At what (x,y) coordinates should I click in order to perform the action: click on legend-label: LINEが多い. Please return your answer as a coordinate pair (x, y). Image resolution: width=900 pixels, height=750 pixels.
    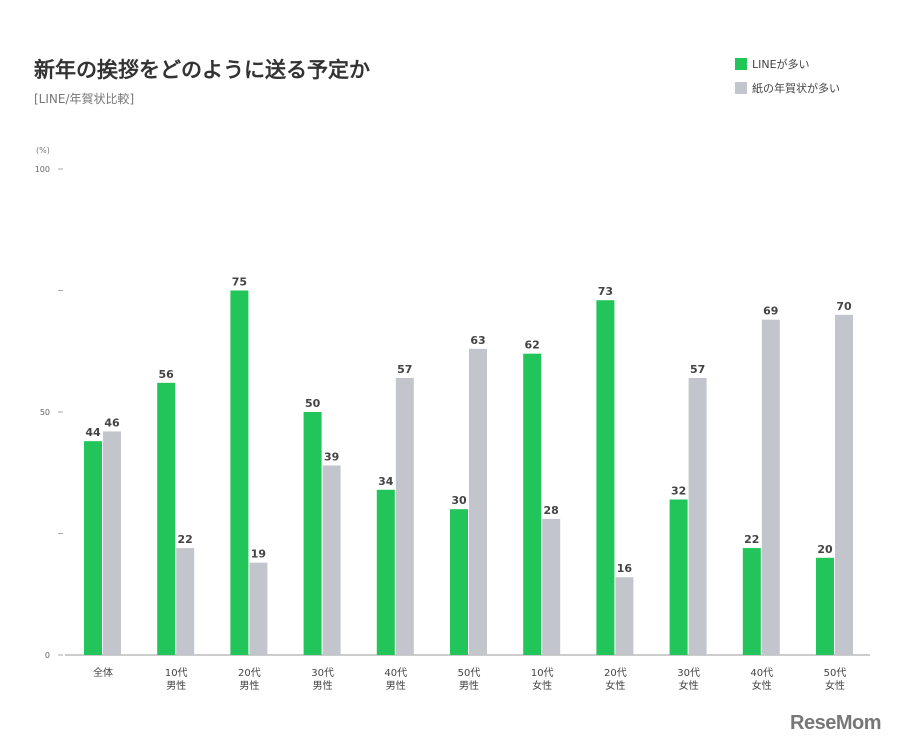
    Looking at the image, I should click on (781, 64).